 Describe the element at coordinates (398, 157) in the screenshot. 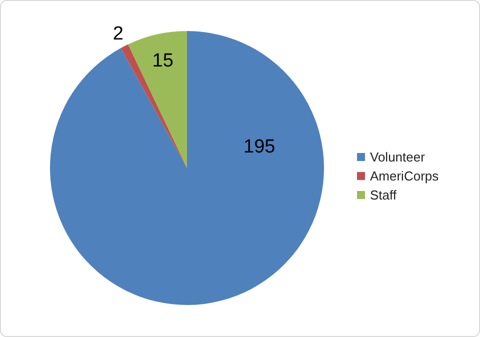

I see `legend-label: Volunteer` at that location.